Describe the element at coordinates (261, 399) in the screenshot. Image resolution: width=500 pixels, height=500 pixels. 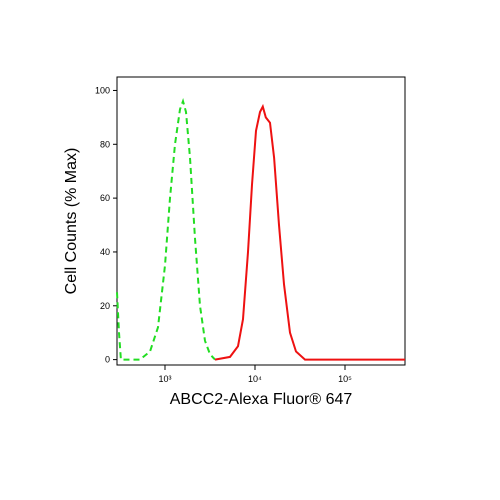
I see `x-axis-label: ABCC2-Alexa Fluor® 647` at that location.